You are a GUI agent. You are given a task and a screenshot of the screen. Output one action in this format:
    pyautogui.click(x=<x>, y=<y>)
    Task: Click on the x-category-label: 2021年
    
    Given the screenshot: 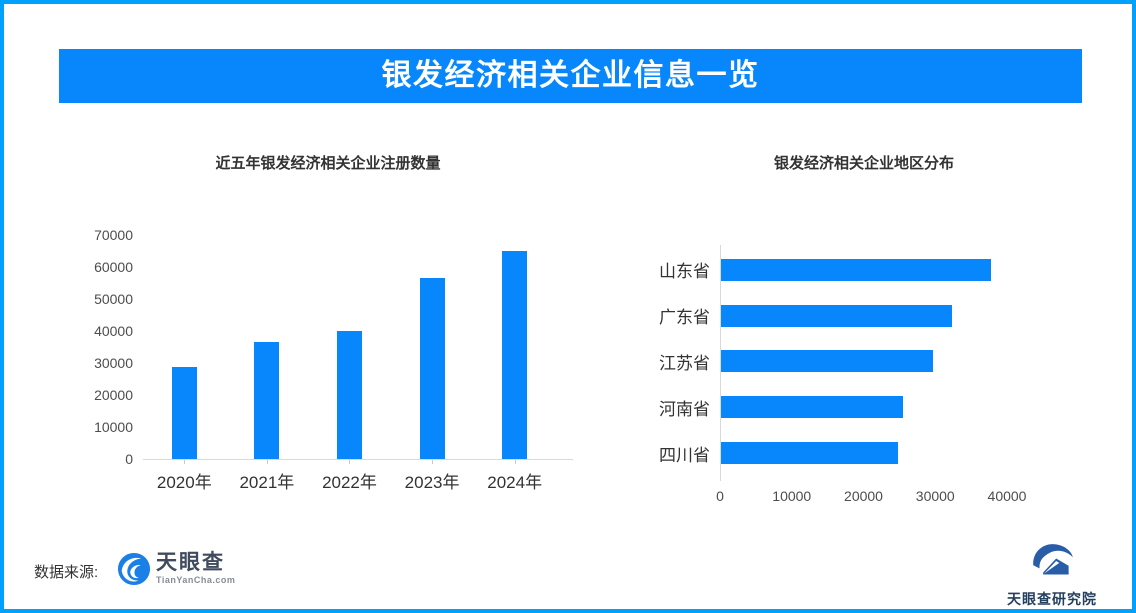 What is the action you would take?
    pyautogui.click(x=267, y=482)
    